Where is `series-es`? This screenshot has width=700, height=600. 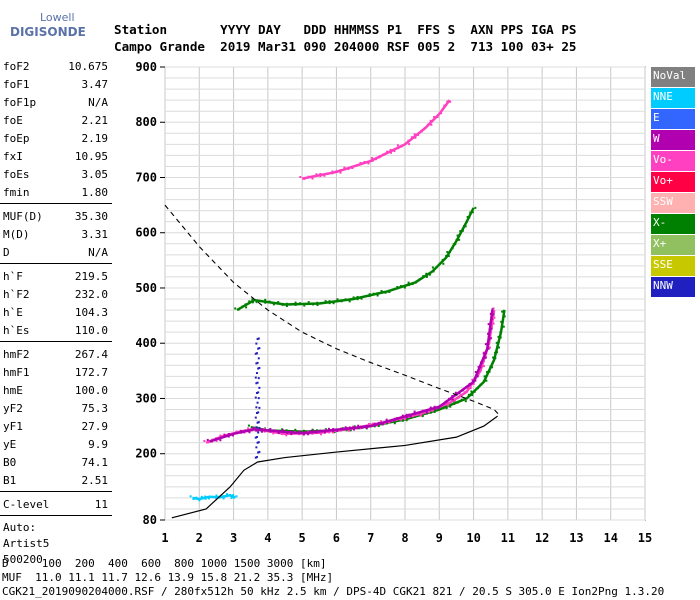 series-es is located at coordinates (213, 497).